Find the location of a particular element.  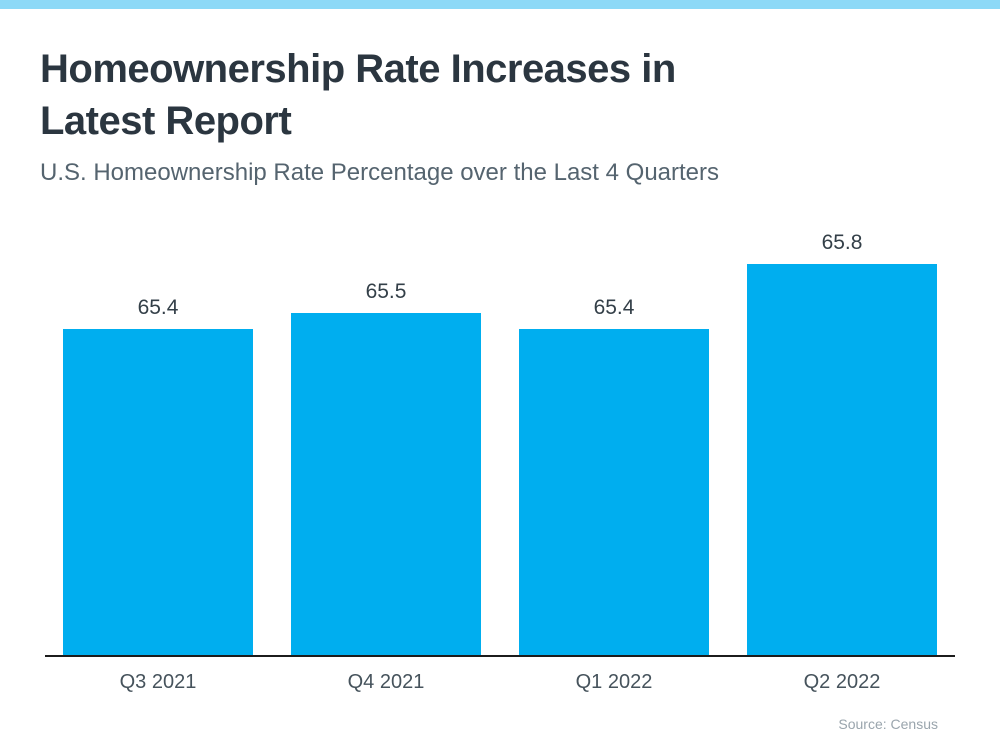

bar-group: 65.5 is located at coordinates (386, 467).